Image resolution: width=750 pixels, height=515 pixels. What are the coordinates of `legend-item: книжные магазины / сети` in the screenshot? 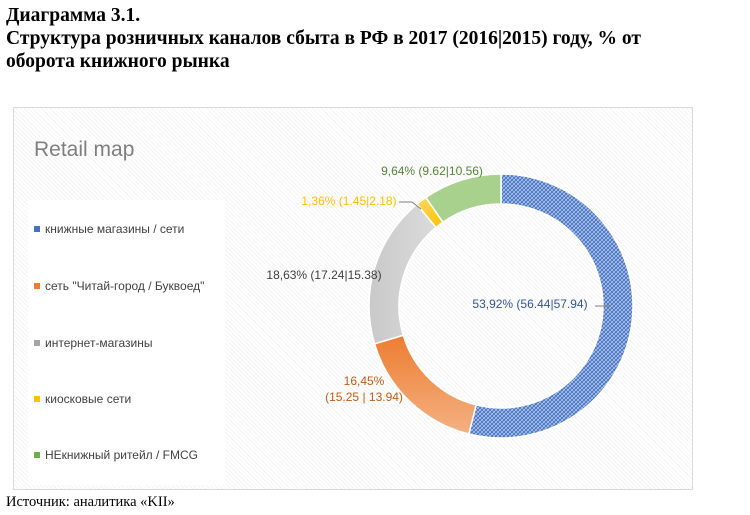 It's located at (109, 229).